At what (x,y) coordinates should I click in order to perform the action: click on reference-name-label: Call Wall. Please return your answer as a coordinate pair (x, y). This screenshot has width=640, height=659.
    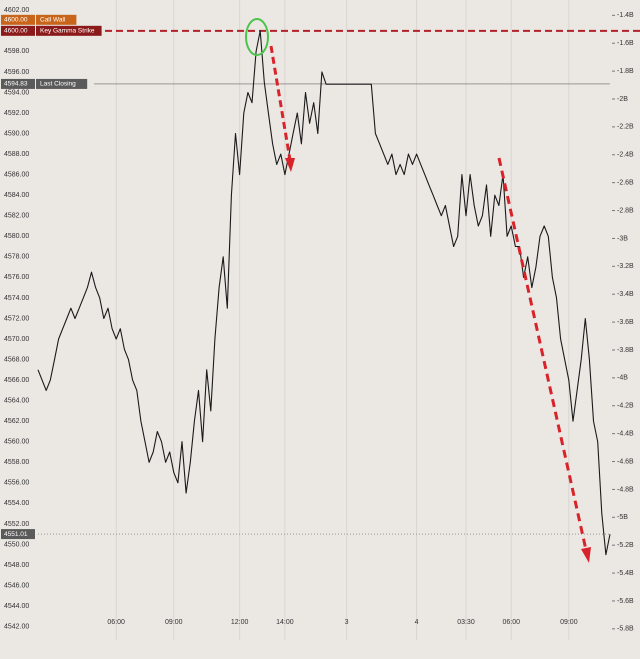
    Looking at the image, I should click on (53, 20).